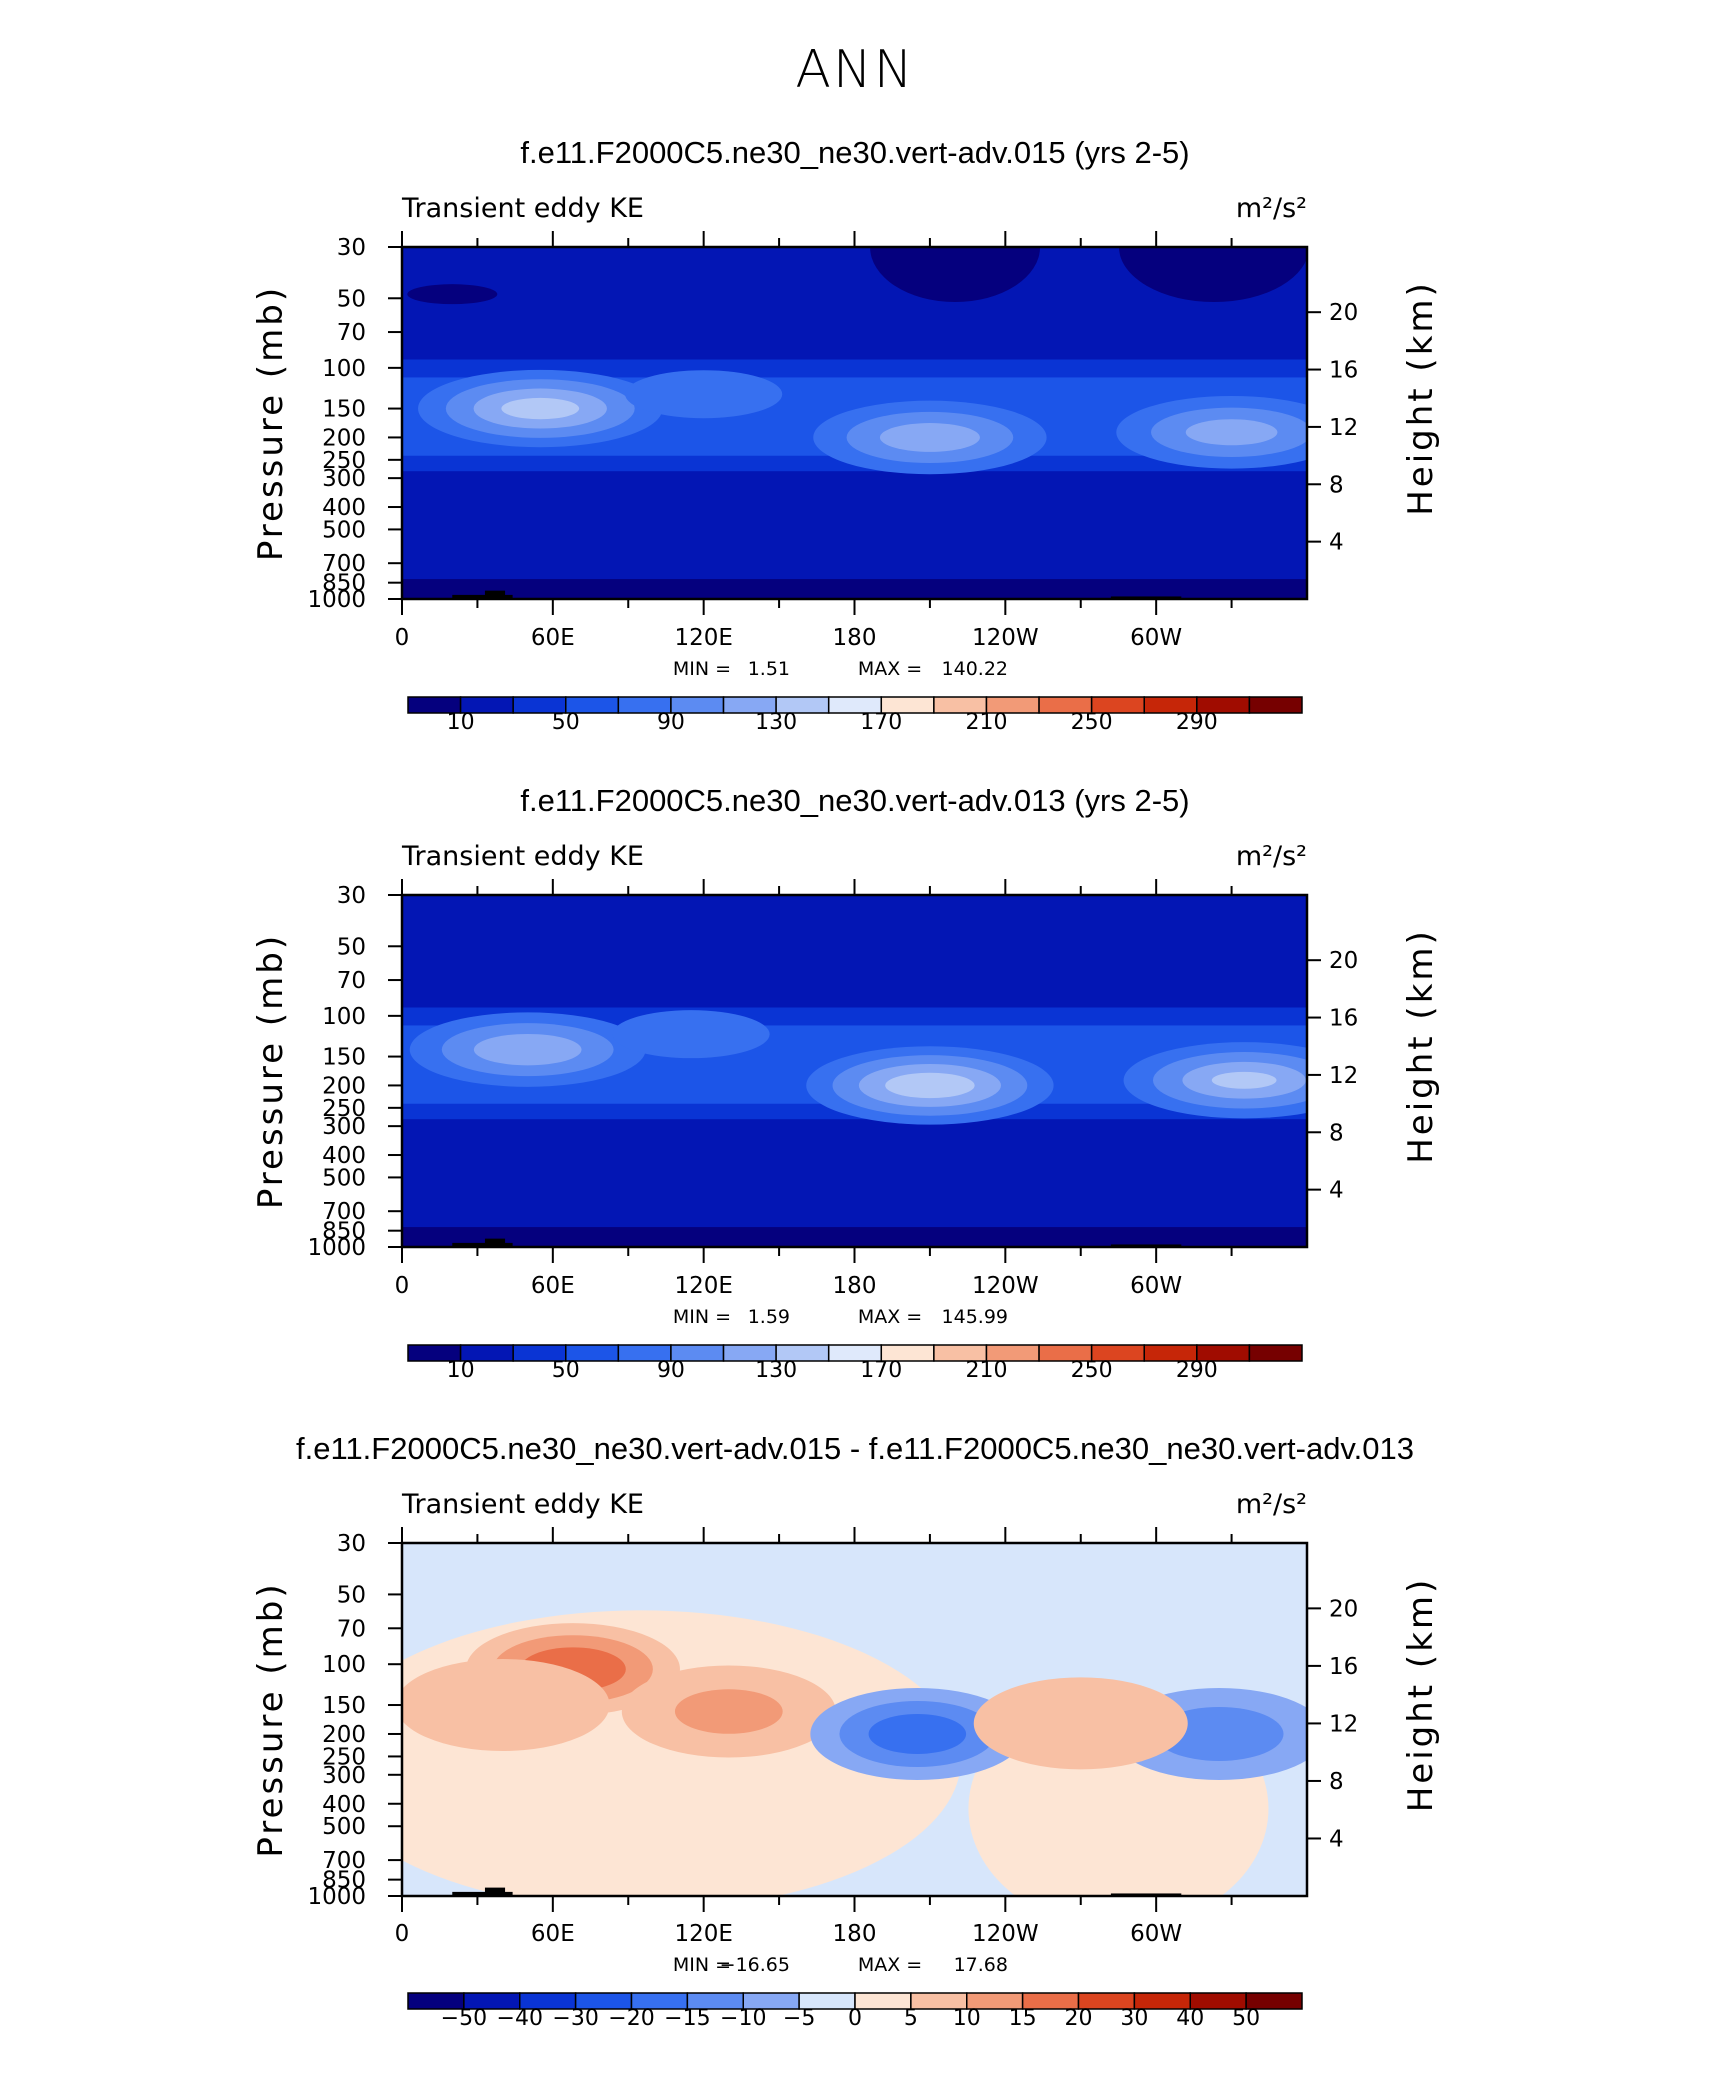 The height and width of the screenshot is (2074, 1710). I want to click on y-tick-label: 200, so click(344, 438).